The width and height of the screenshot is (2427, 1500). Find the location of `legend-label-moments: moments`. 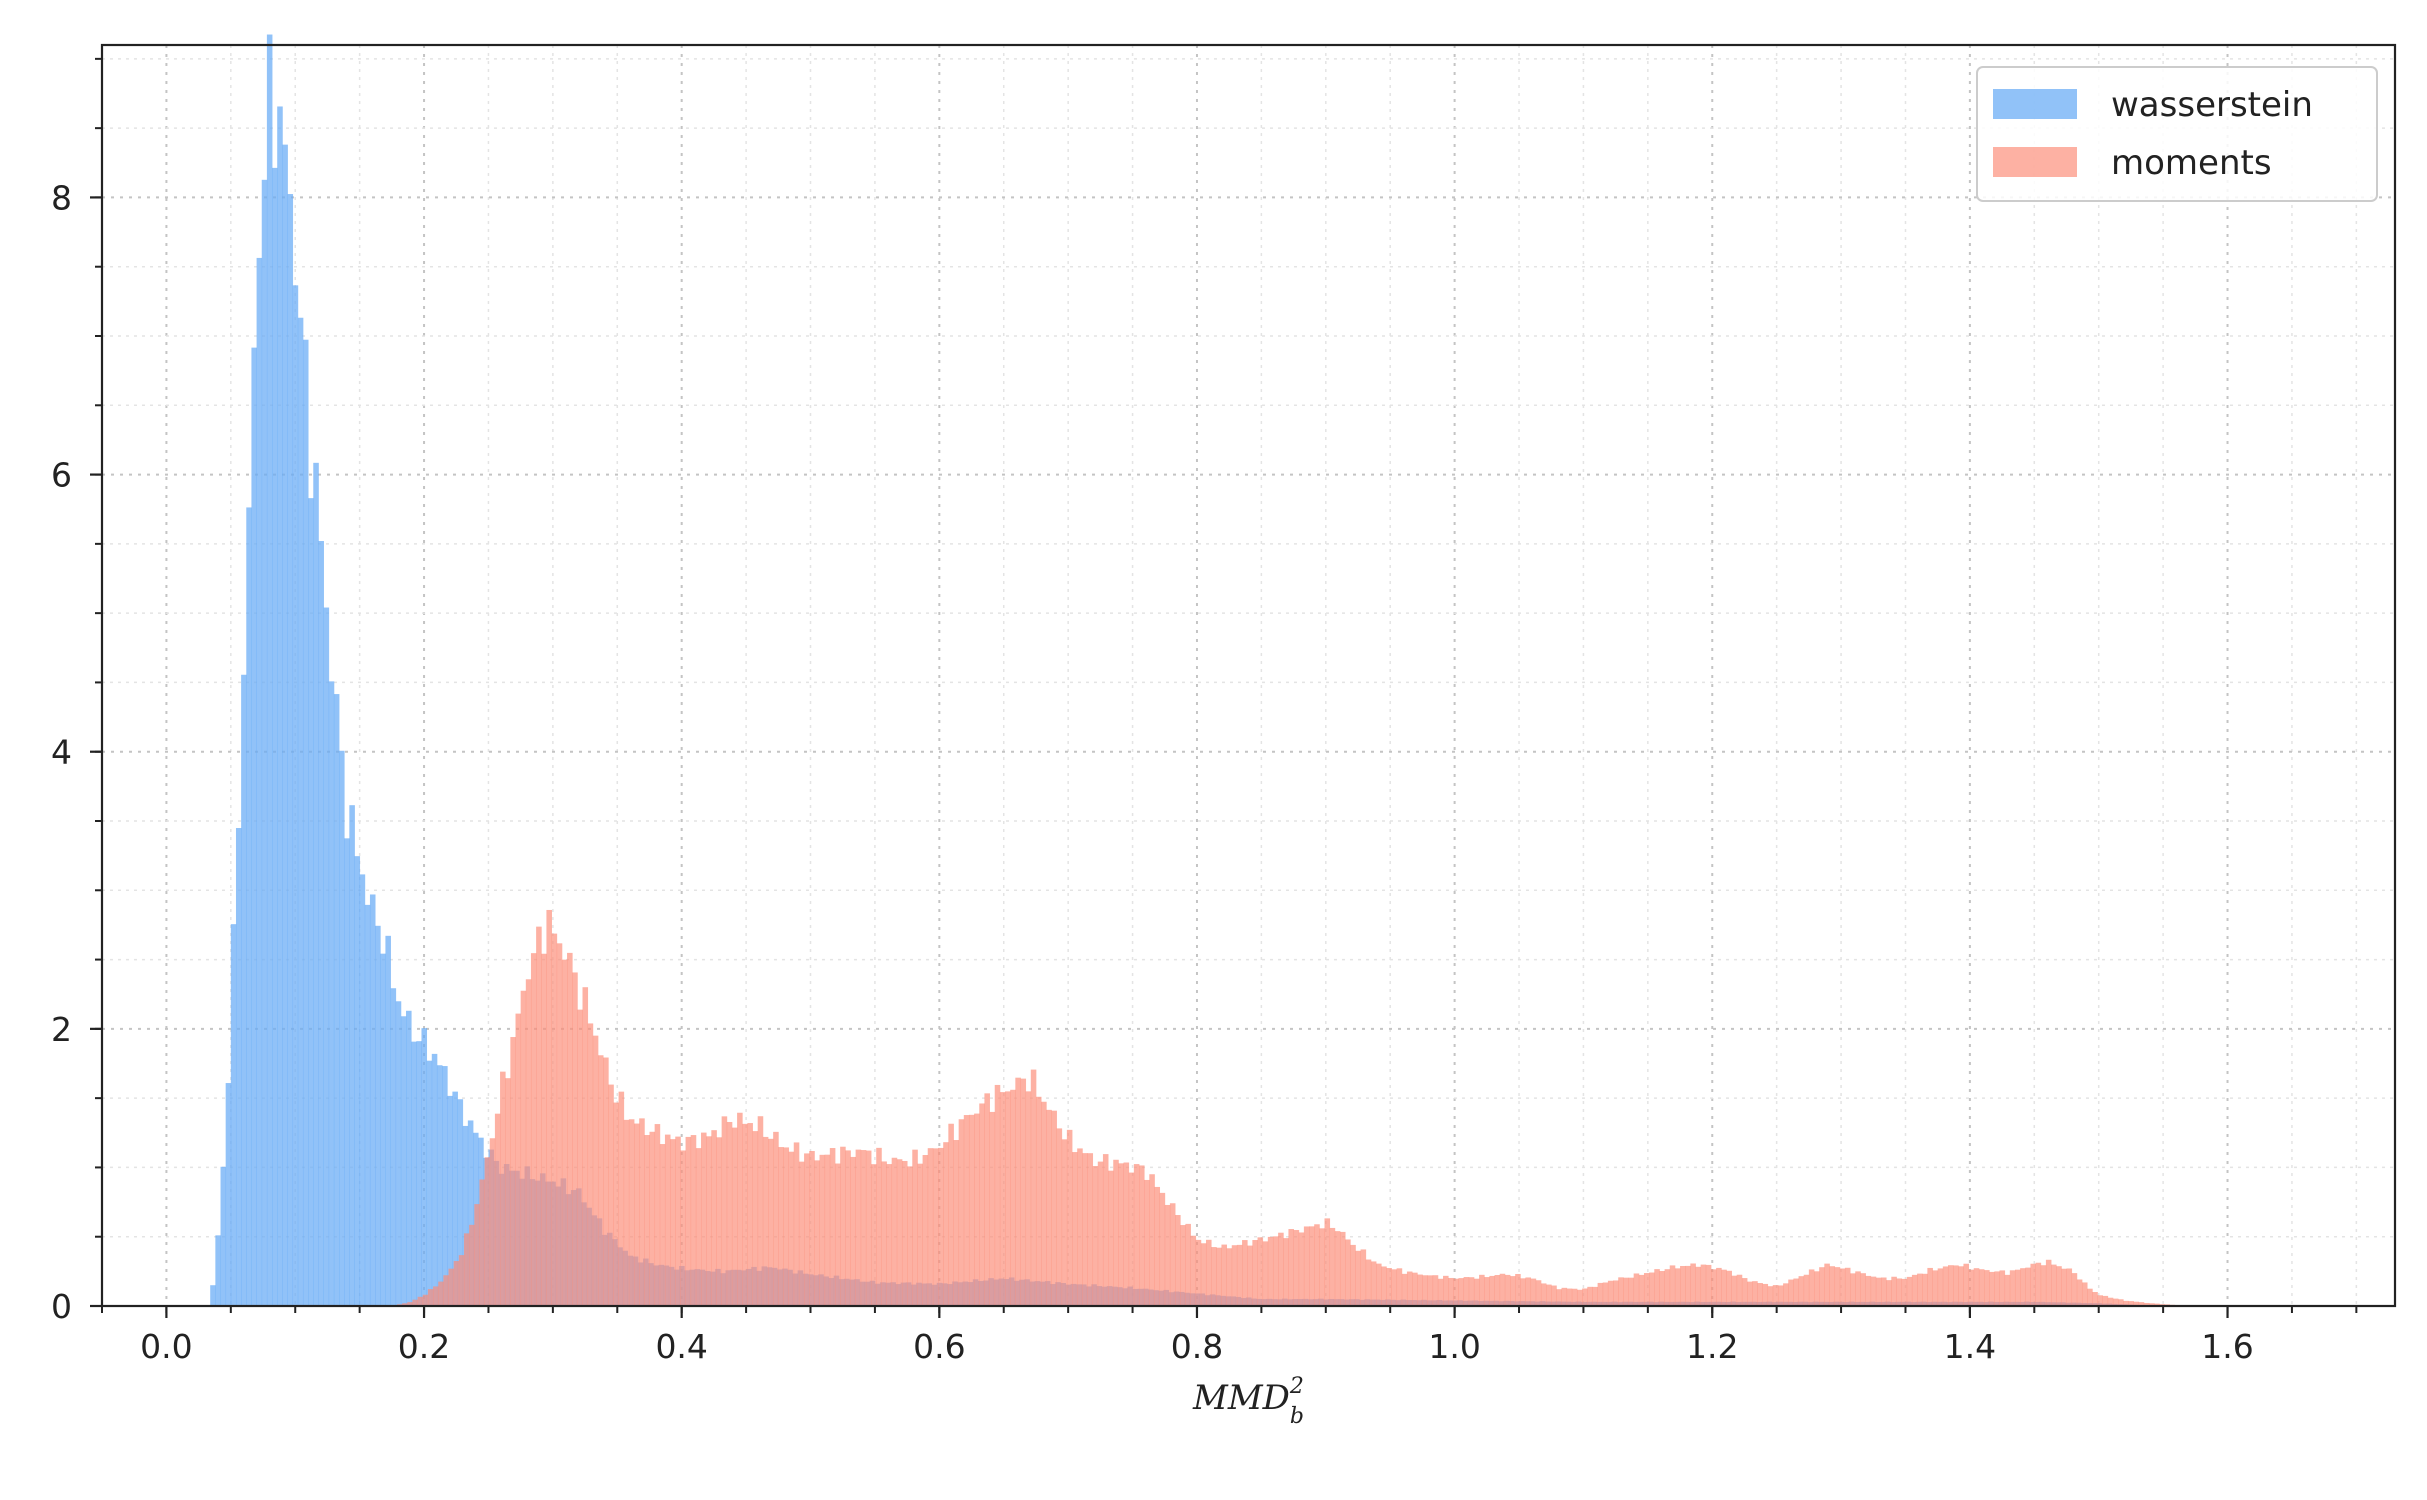

legend-label-moments: moments is located at coordinates (2191, 163).